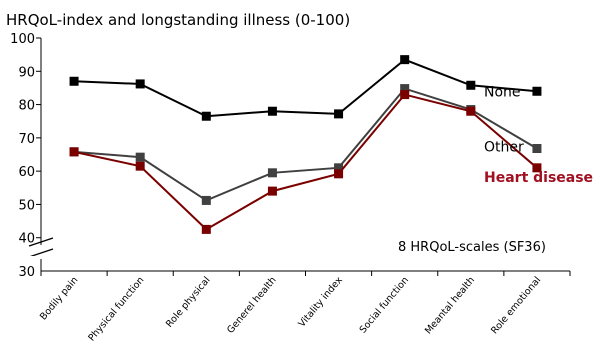 This screenshot has height=354, width=602. What do you see at coordinates (384, 305) in the screenshot?
I see `x-category-label: Social function` at bounding box center [384, 305].